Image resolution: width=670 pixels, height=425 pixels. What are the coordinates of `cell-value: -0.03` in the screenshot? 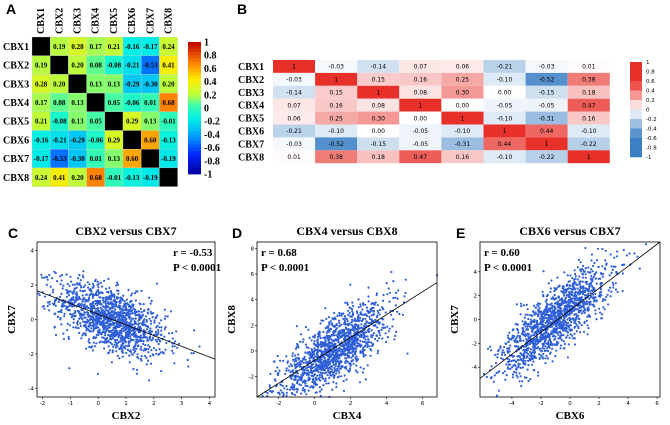 It's located at (547, 67).